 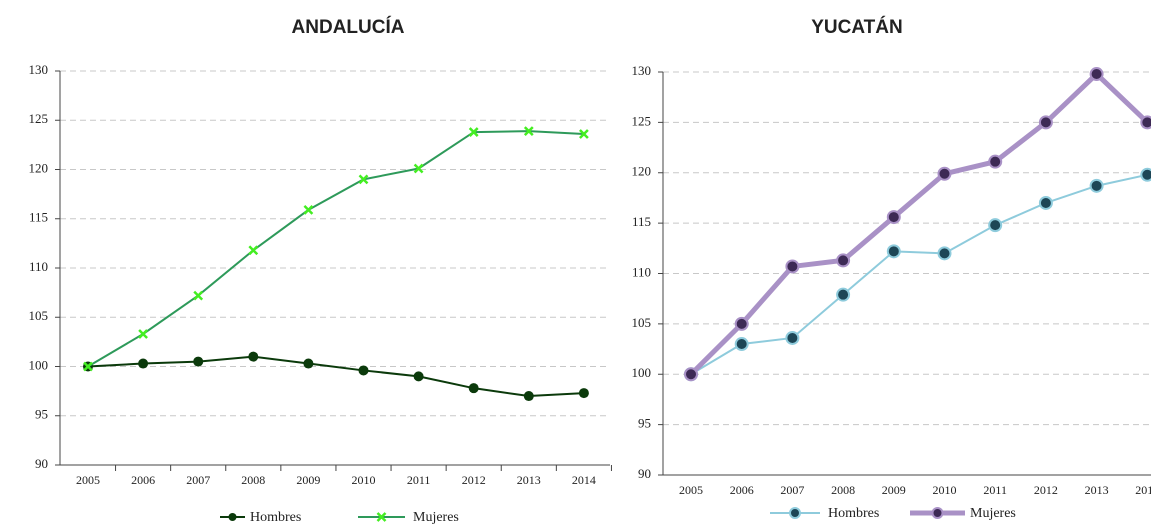 What do you see at coordinates (856, 27) in the screenshot?
I see `chart-title: YUCATÁN` at bounding box center [856, 27].